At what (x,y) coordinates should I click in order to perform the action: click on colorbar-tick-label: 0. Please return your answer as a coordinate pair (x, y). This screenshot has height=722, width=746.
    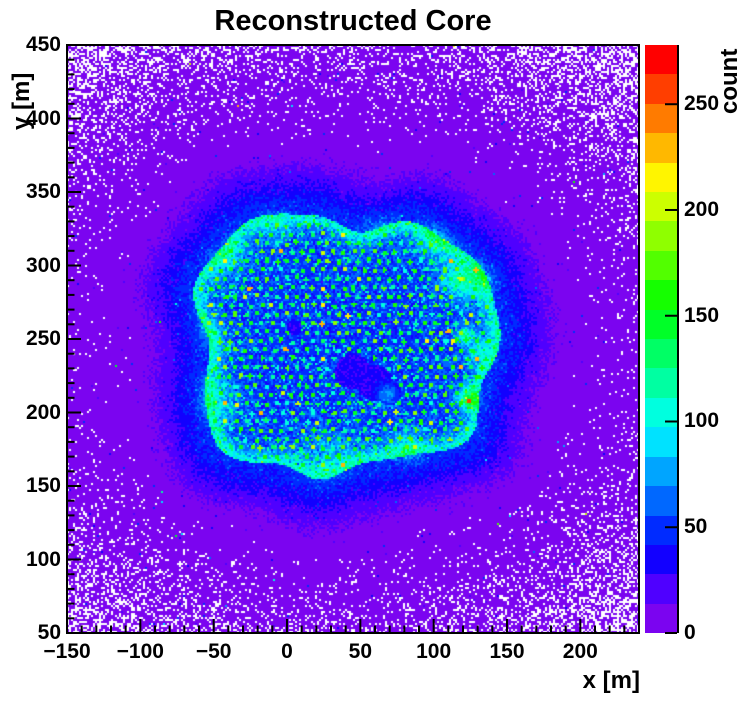
    Looking at the image, I should click on (690, 632).